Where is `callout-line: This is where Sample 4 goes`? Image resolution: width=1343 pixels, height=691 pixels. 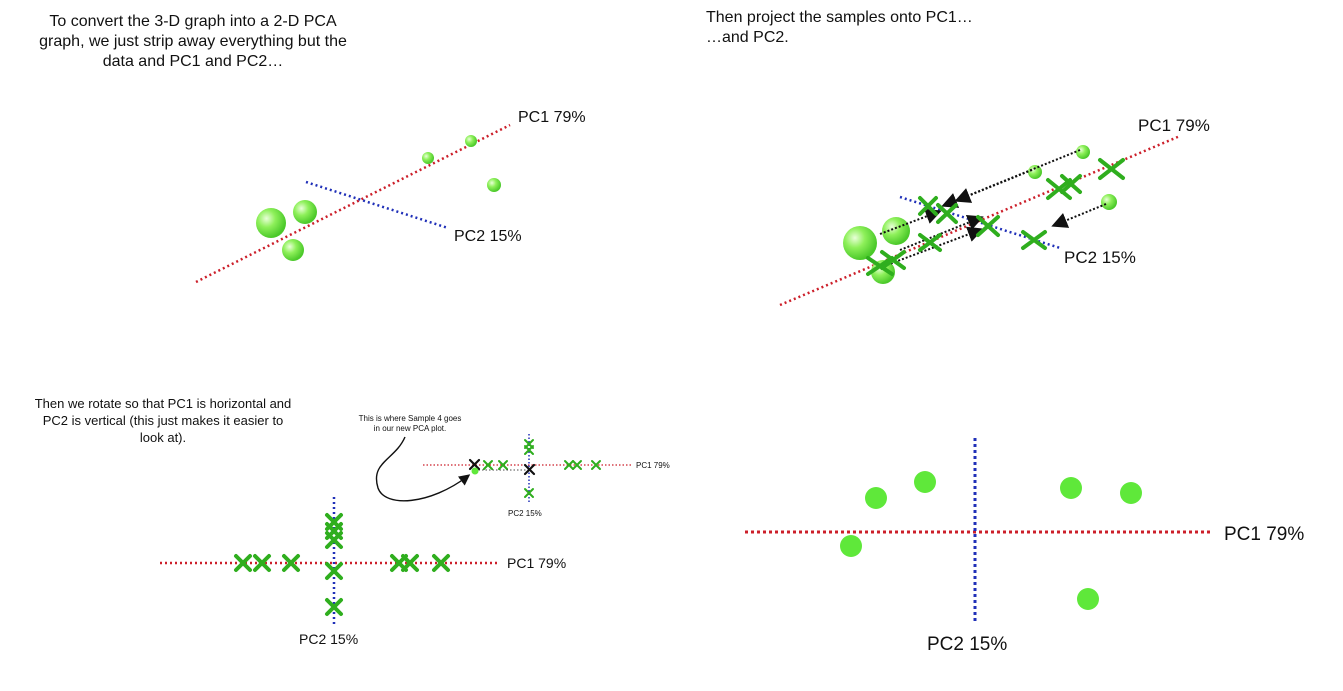
callout-line: This is where Sample 4 goes is located at coordinates (410, 418).